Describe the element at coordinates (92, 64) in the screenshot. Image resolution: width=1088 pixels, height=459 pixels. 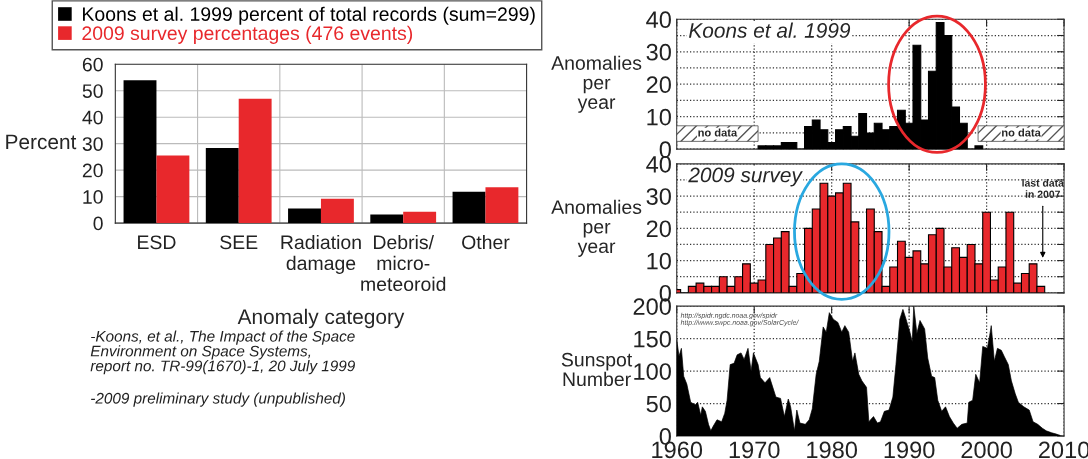
I see `y-tick-label: 60` at that location.